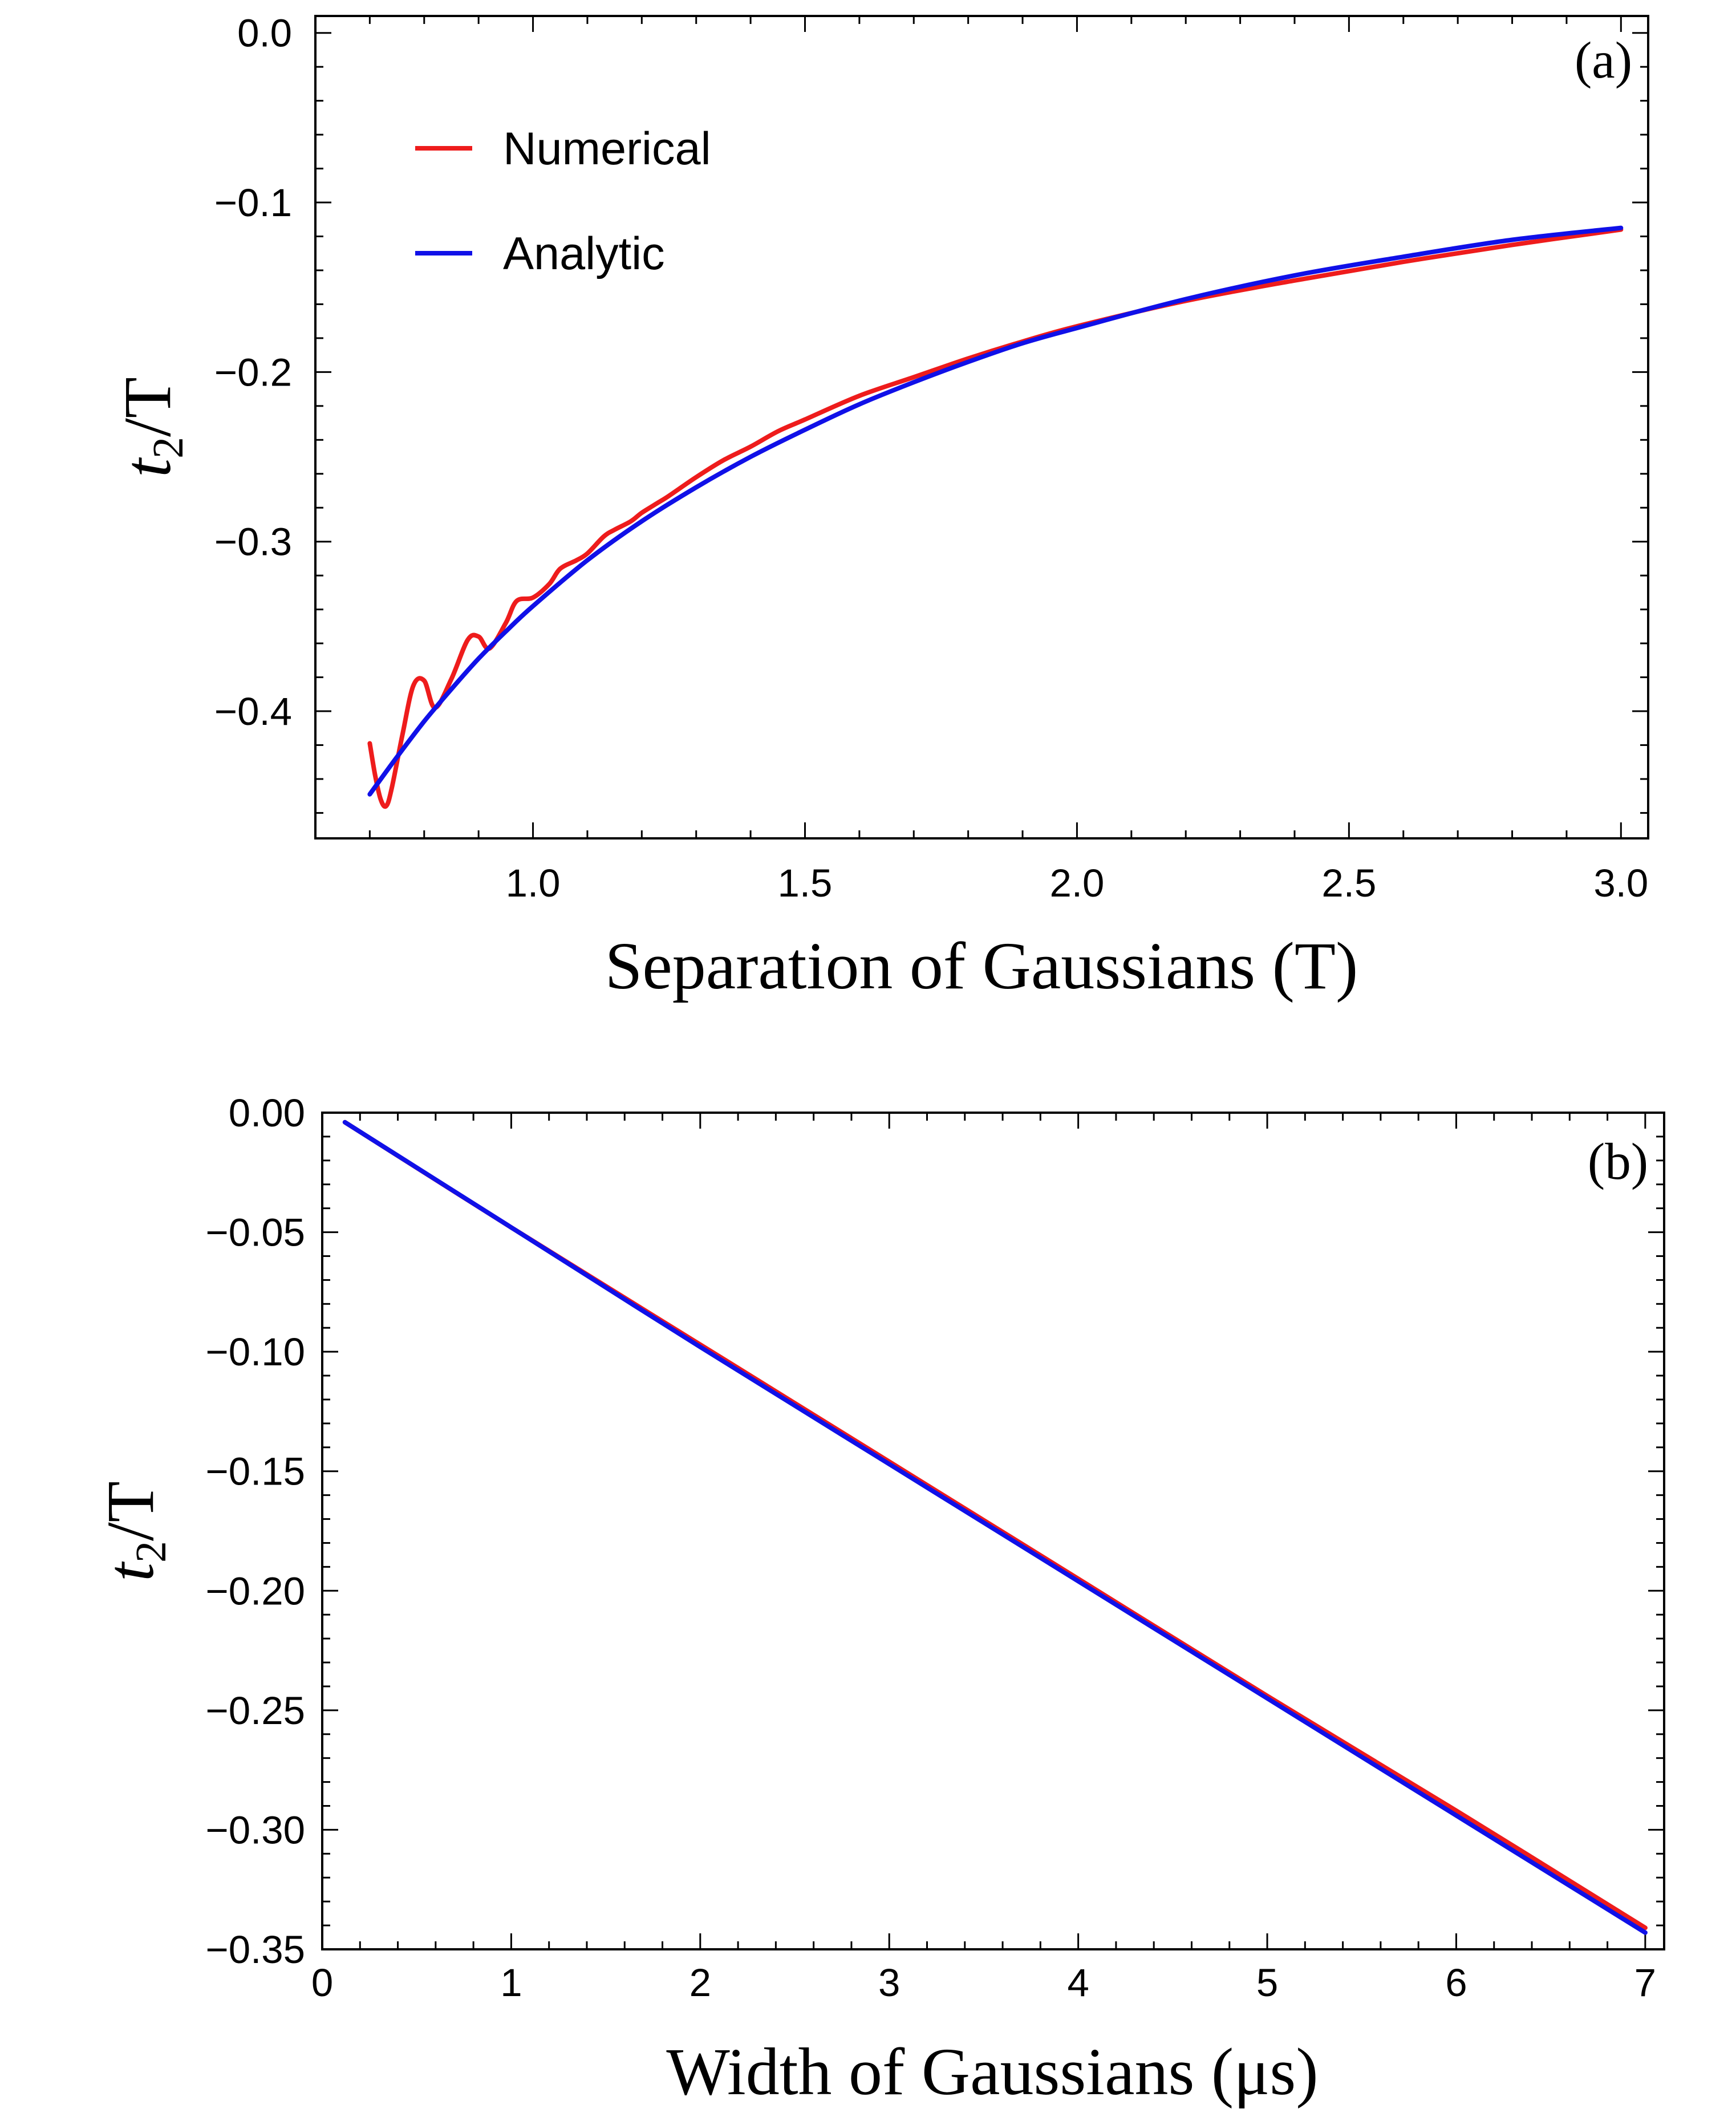  I want to click on panel-b-label: (b), so click(1618, 1161).